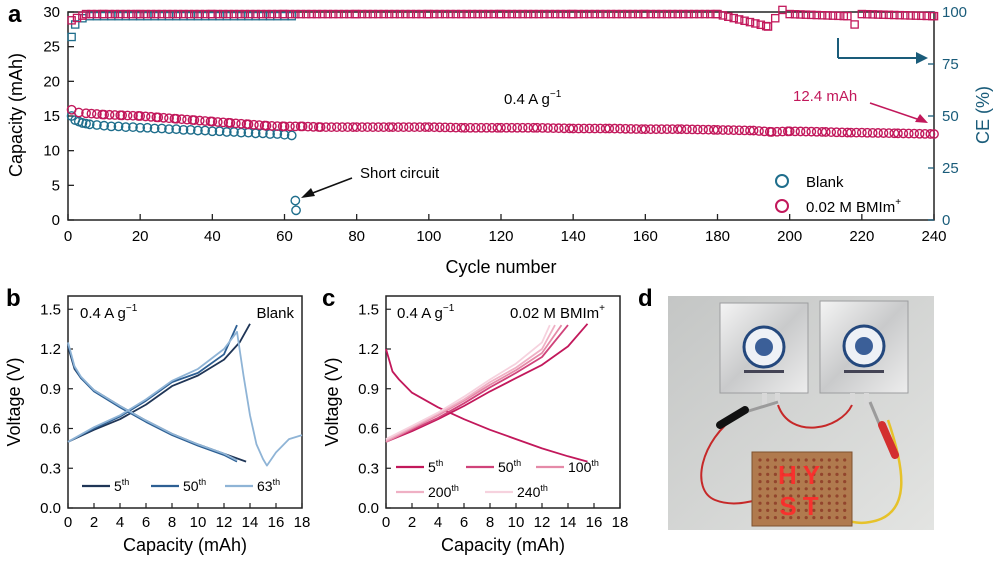 This screenshot has width=1000, height=564. Describe the element at coordinates (50, 508) in the screenshot. I see `y-tick-label: 0.0` at that location.